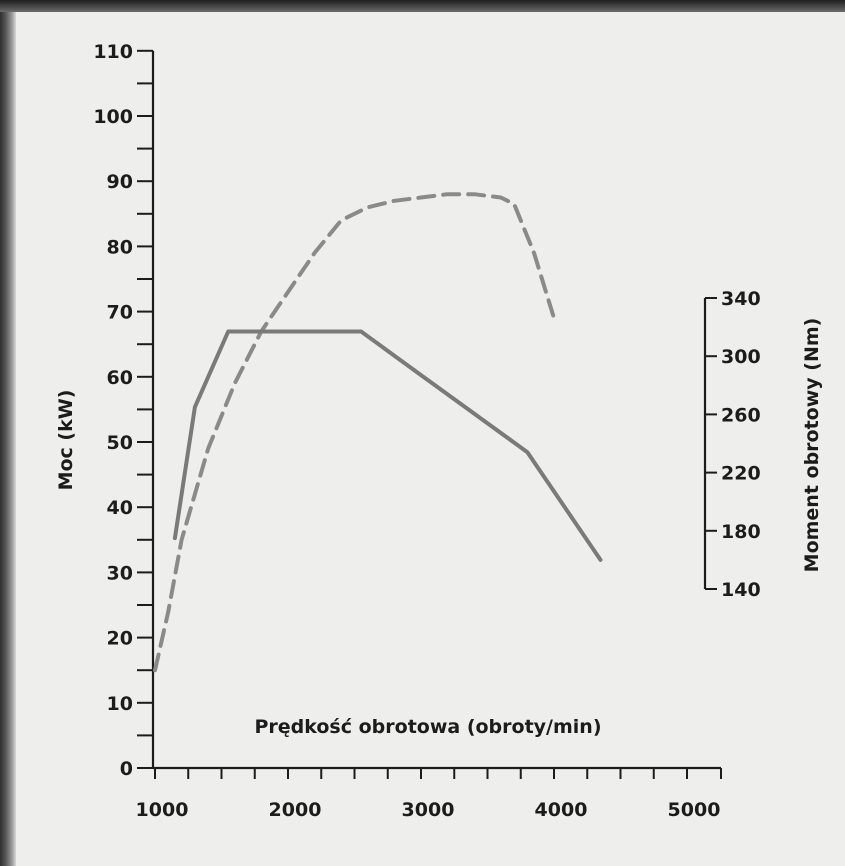 Image resolution: width=845 pixels, height=866 pixels. What do you see at coordinates (741, 415) in the screenshot?
I see `y2-tick-label: 260` at bounding box center [741, 415].